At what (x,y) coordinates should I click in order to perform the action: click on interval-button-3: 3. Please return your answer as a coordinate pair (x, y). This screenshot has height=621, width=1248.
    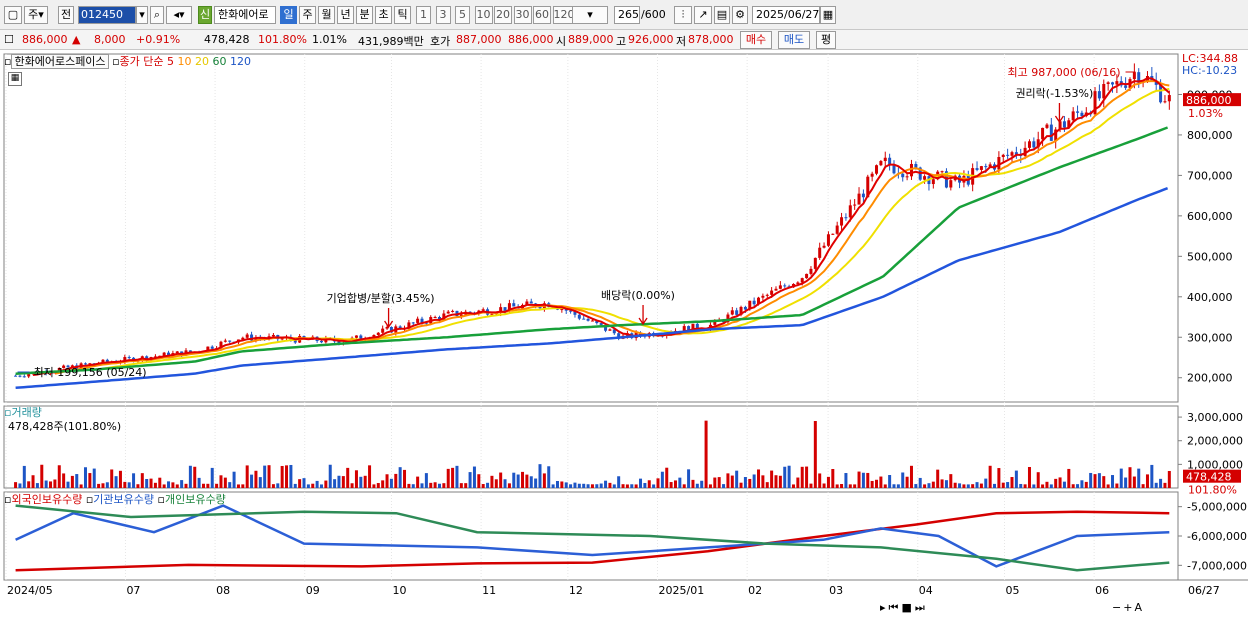
    Looking at the image, I should click on (443, 15).